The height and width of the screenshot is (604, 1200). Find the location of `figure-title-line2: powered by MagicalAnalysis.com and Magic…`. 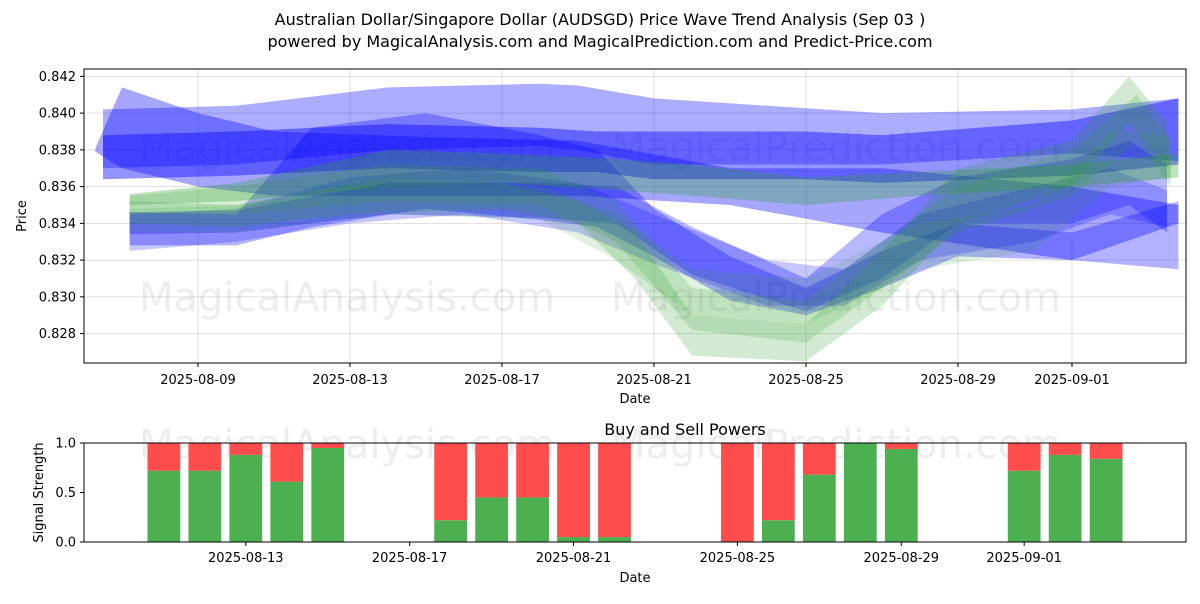

figure-title-line2: powered by MagicalAnalysis.com and Magic… is located at coordinates (599, 41).